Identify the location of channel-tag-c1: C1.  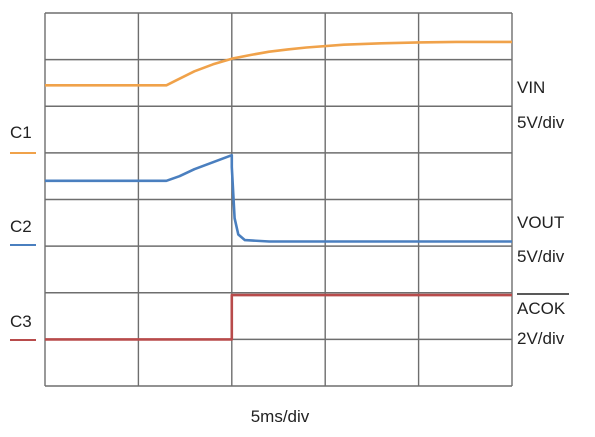
(21, 132).